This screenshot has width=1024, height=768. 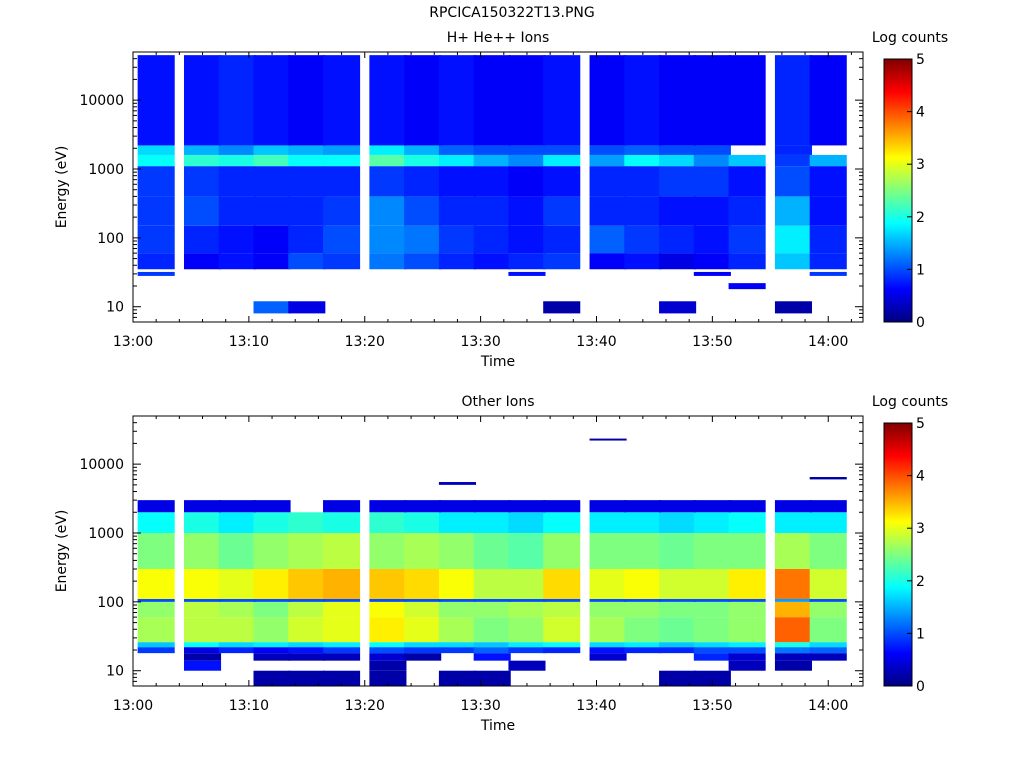 I want to click on panel-title: H+ He++ Ions, so click(x=498, y=38).